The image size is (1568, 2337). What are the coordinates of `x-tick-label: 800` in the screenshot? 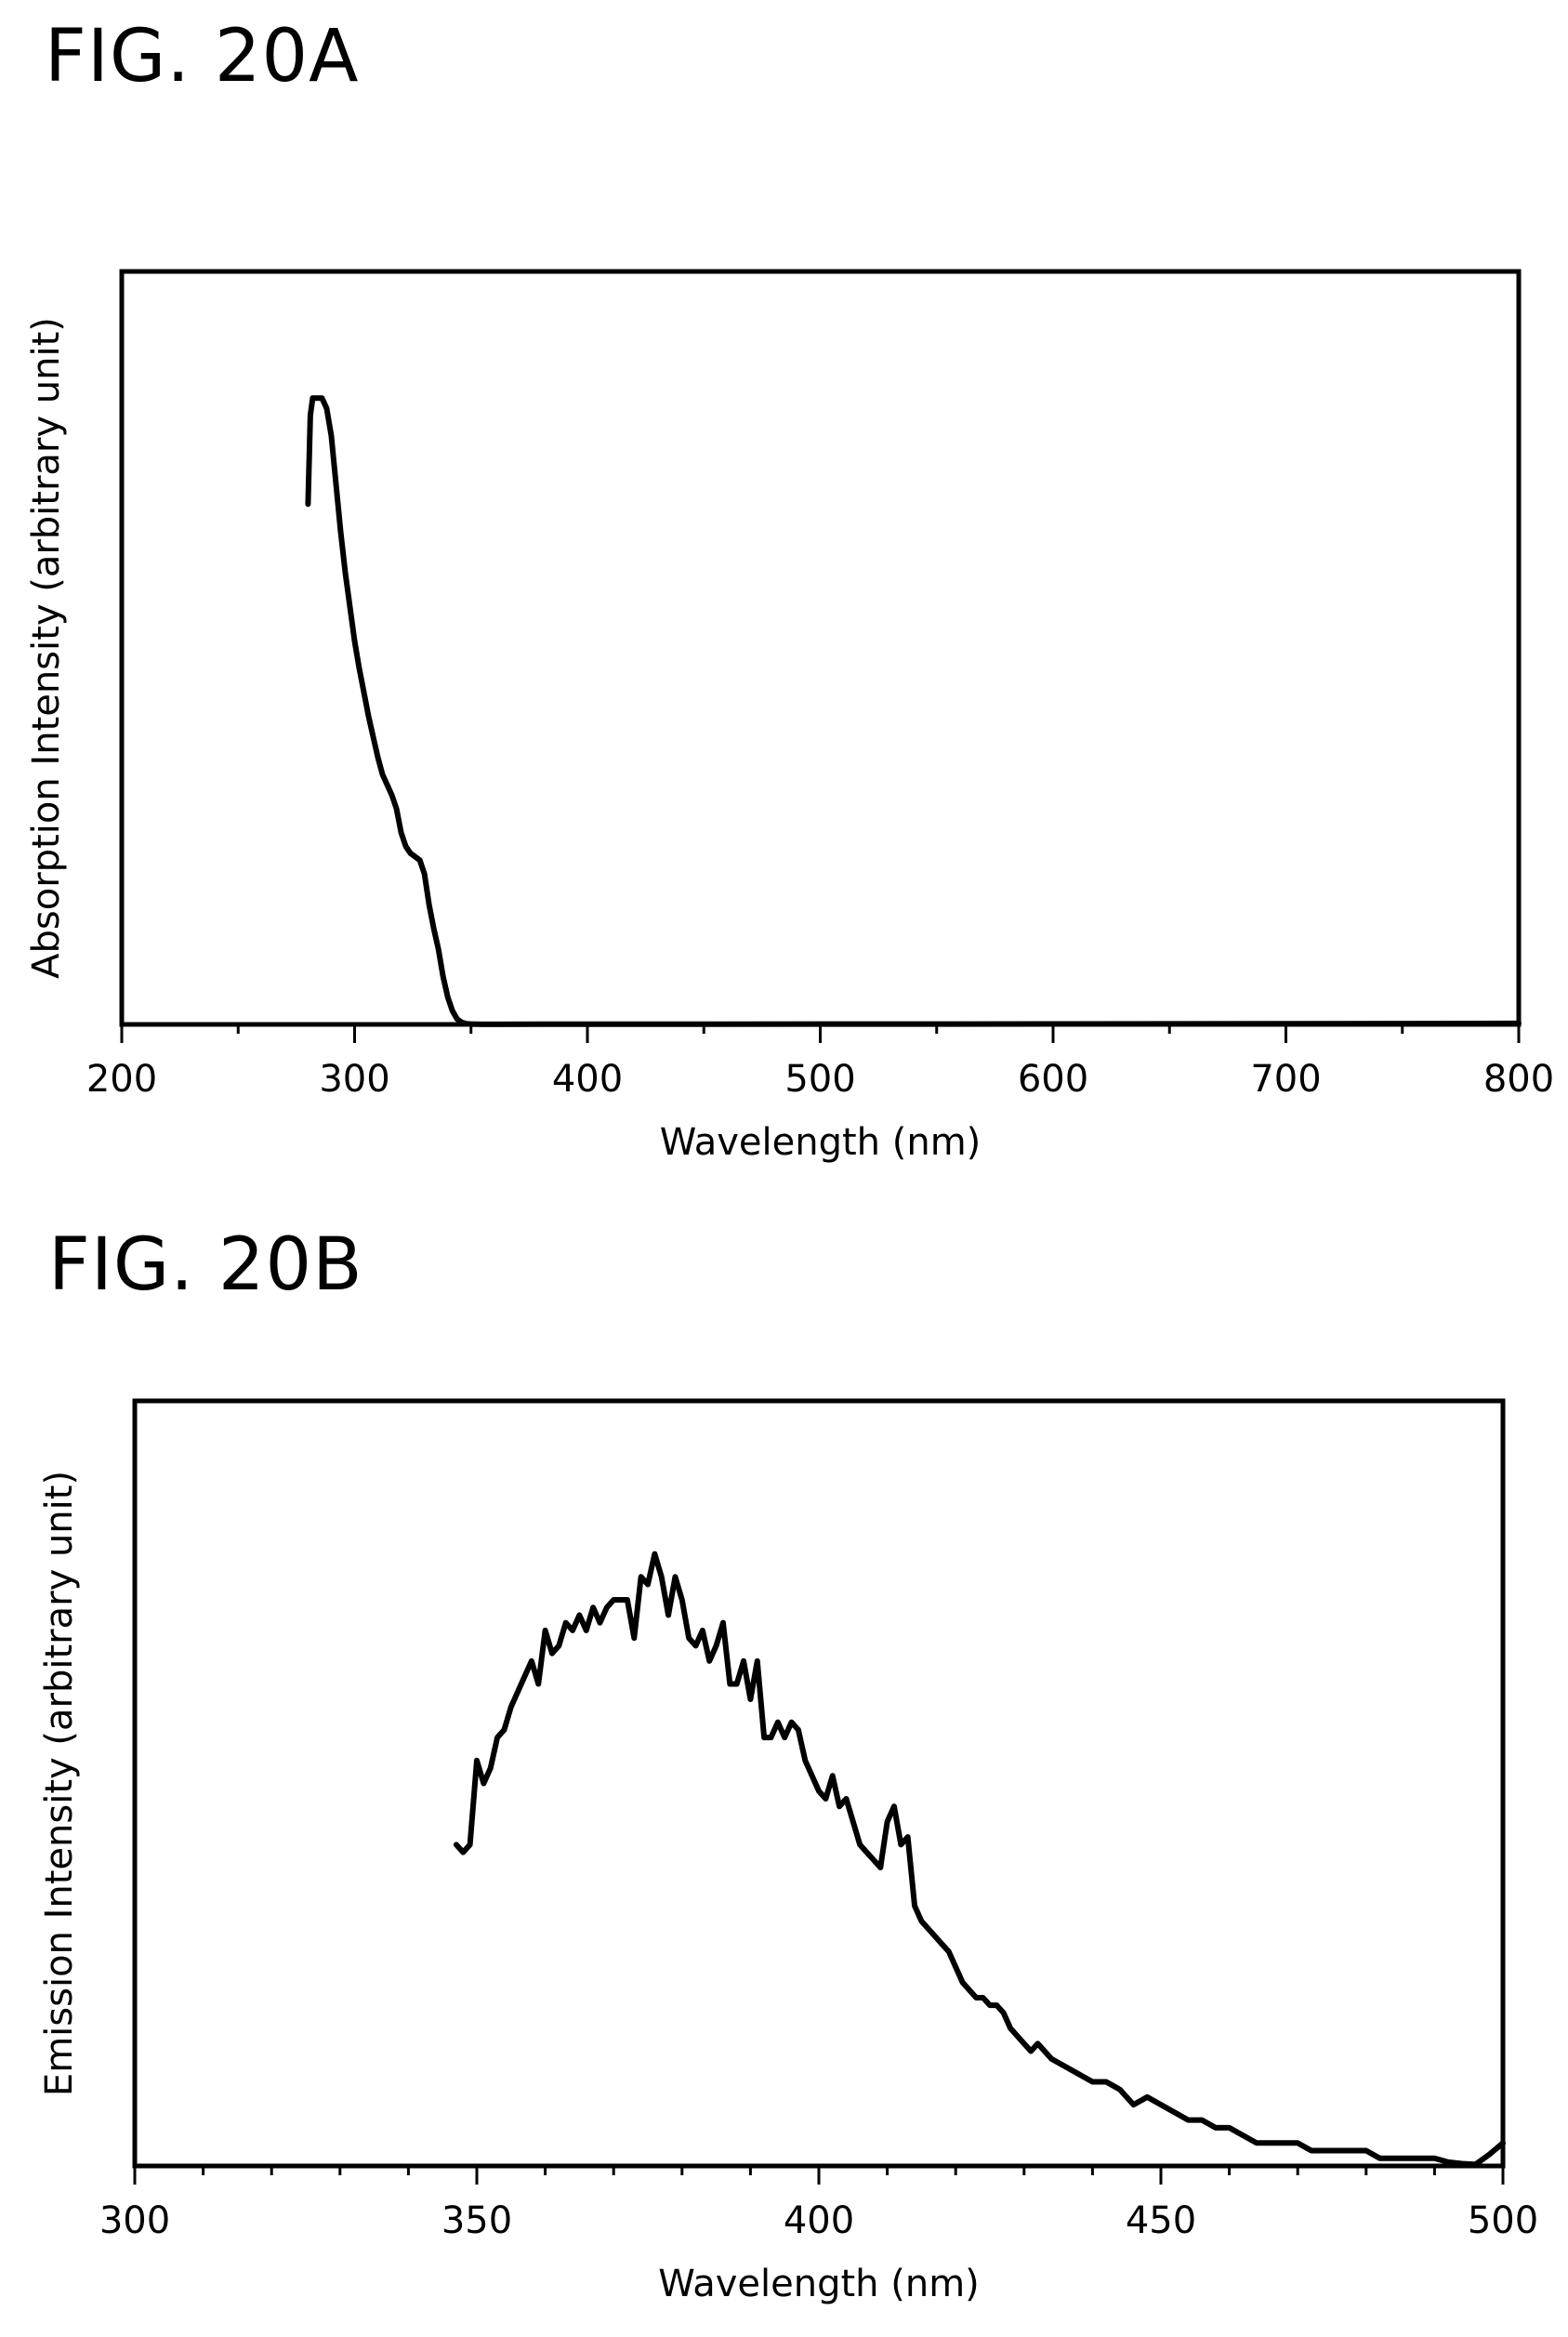 It's located at (1519, 1079).